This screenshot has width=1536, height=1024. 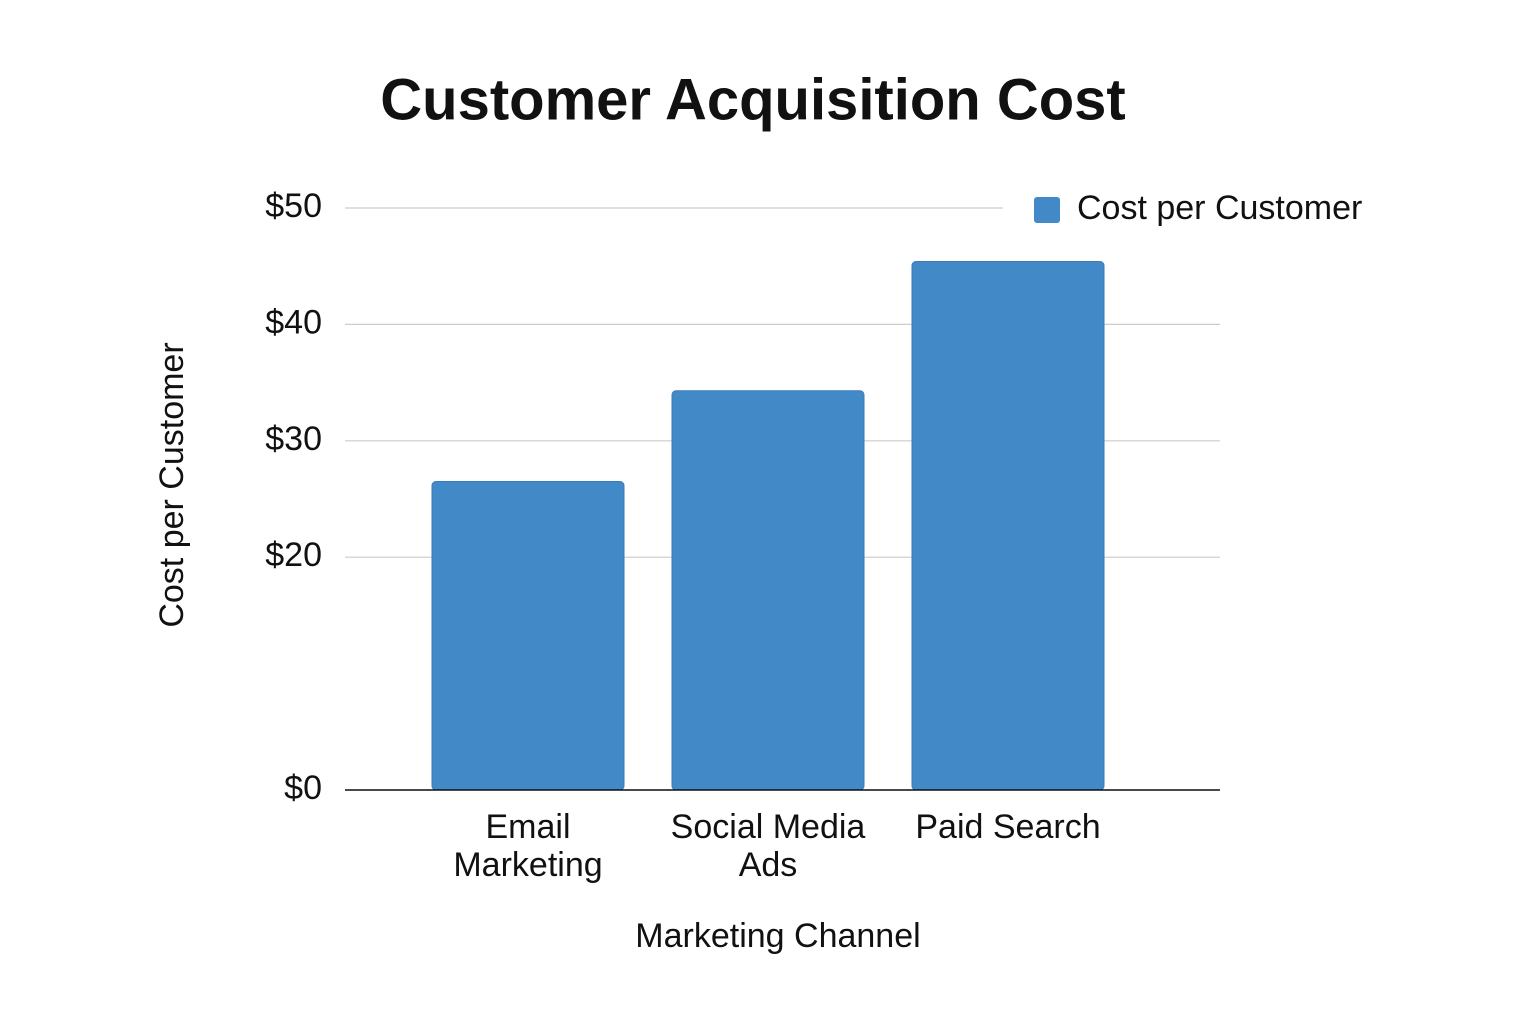 What do you see at coordinates (293, 555) in the screenshot?
I see `y-tick-label: $20` at bounding box center [293, 555].